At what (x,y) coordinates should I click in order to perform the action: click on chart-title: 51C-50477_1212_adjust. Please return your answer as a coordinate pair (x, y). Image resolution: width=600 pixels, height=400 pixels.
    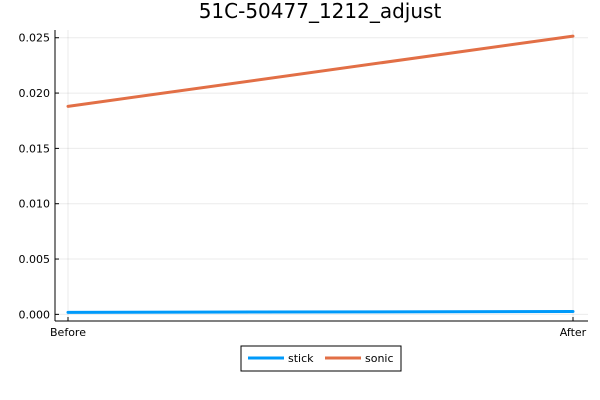
    Looking at the image, I should click on (320, 11).